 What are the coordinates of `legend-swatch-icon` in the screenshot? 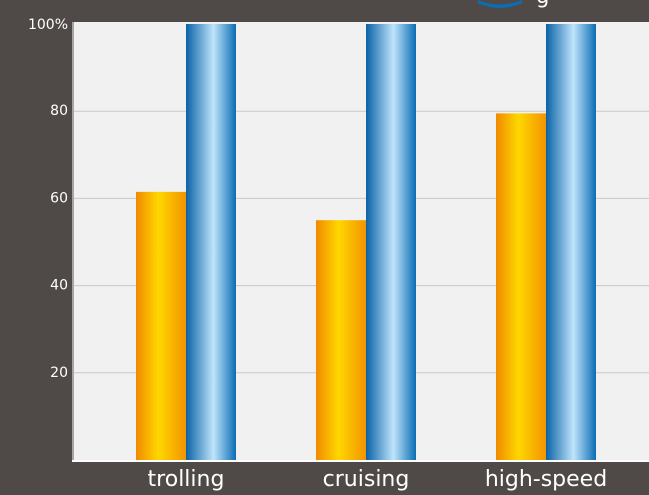 It's located at (500, 4).